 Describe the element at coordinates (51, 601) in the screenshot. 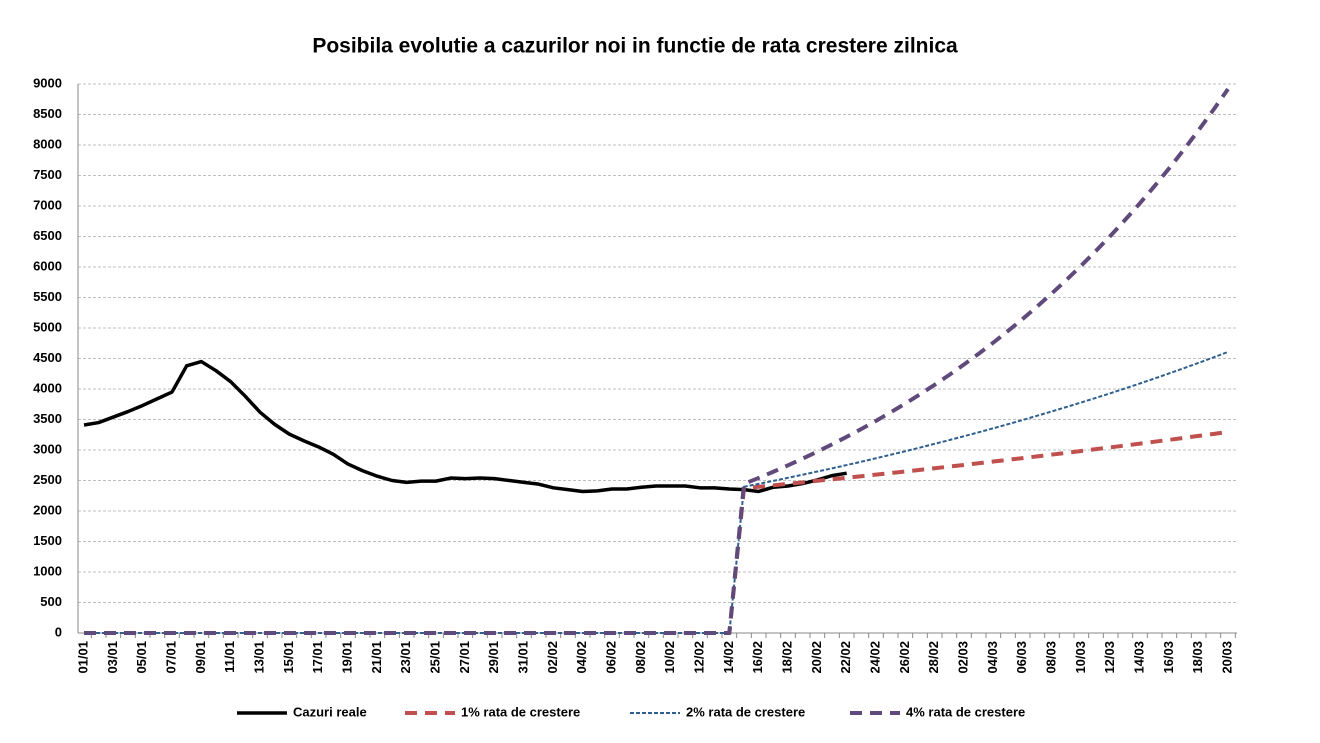

I see `y-tick-label: 500` at that location.